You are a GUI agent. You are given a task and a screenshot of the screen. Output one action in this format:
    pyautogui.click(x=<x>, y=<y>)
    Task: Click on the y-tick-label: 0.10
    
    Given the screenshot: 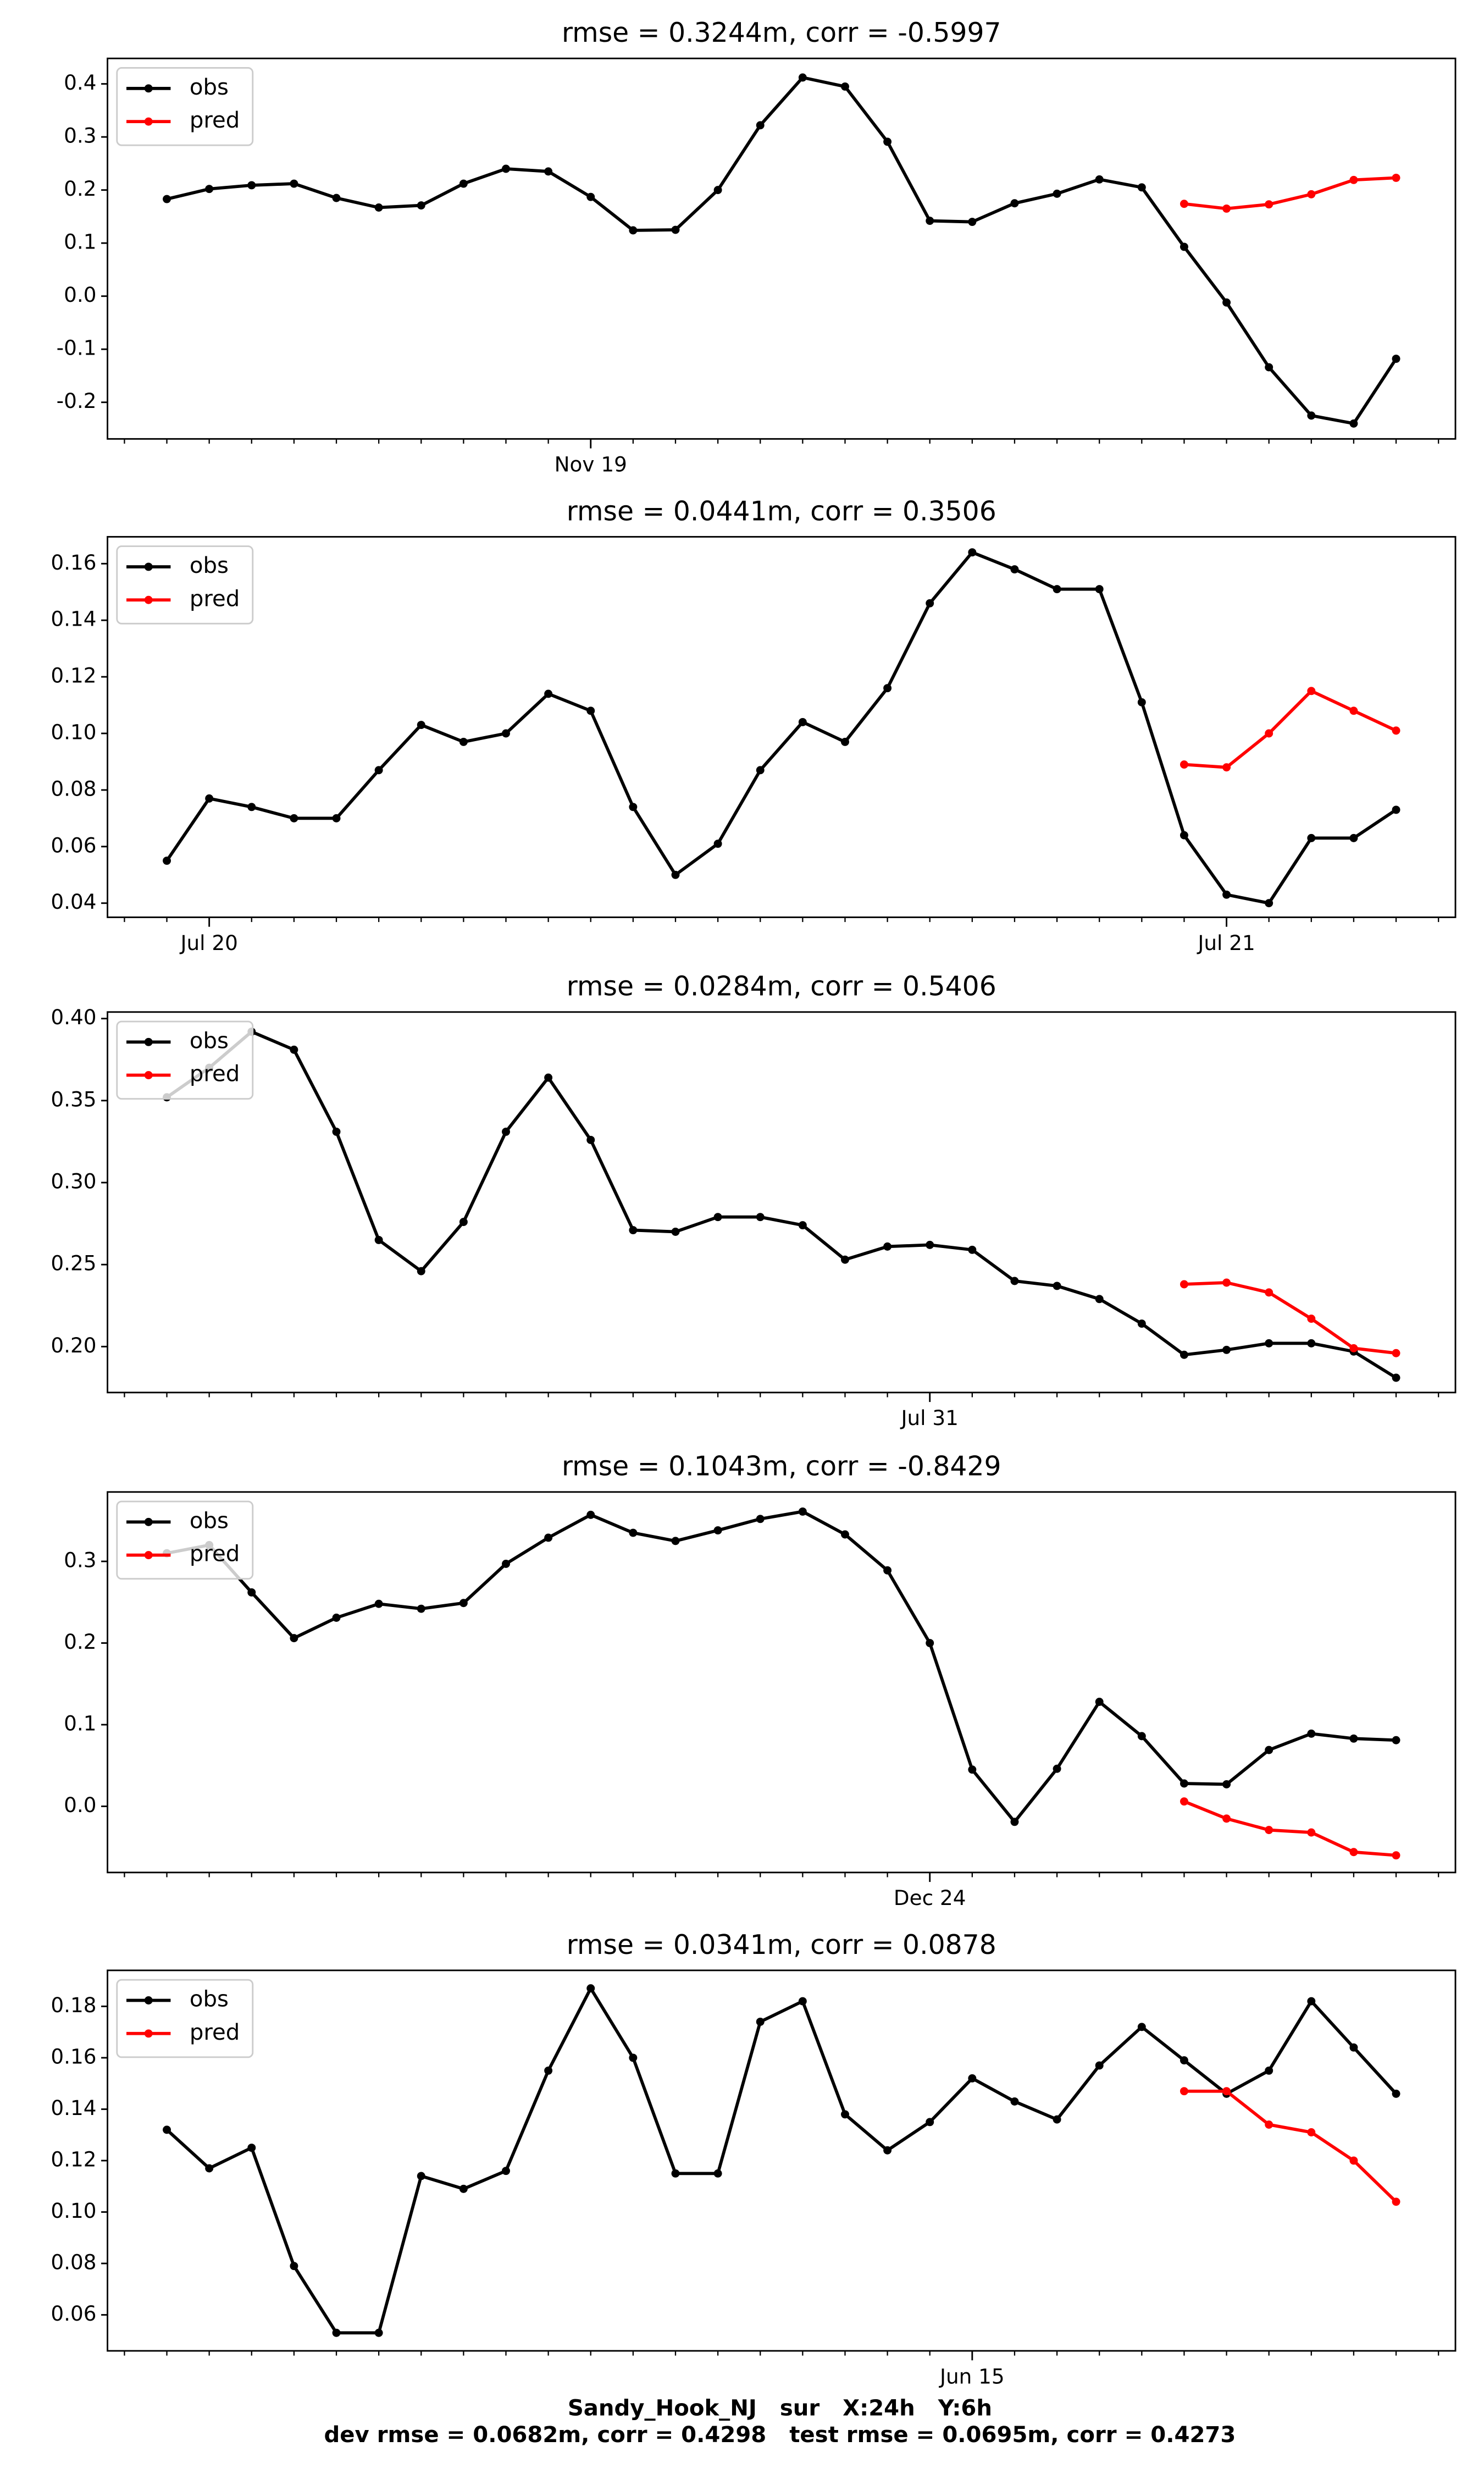 What is the action you would take?
    pyautogui.click(x=73, y=732)
    